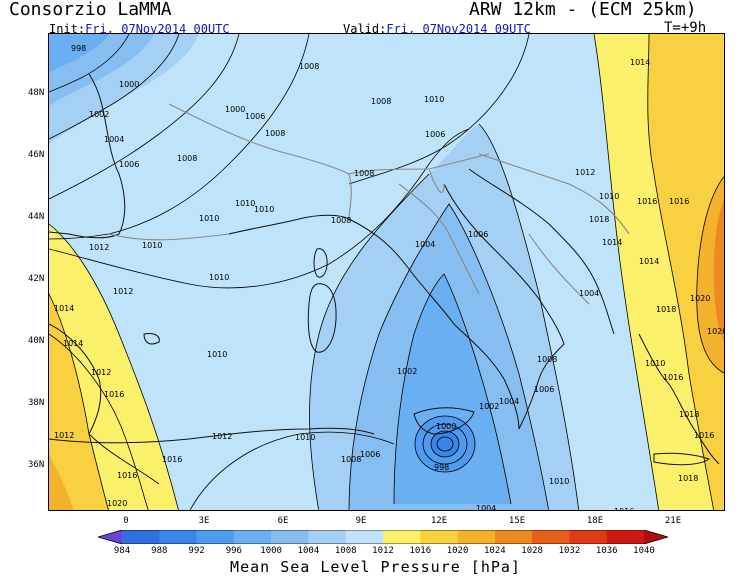 This screenshot has height=580, width=751. Describe the element at coordinates (308, 551) in the screenshot. I see `colorbar-tick-label: 1004` at that location.